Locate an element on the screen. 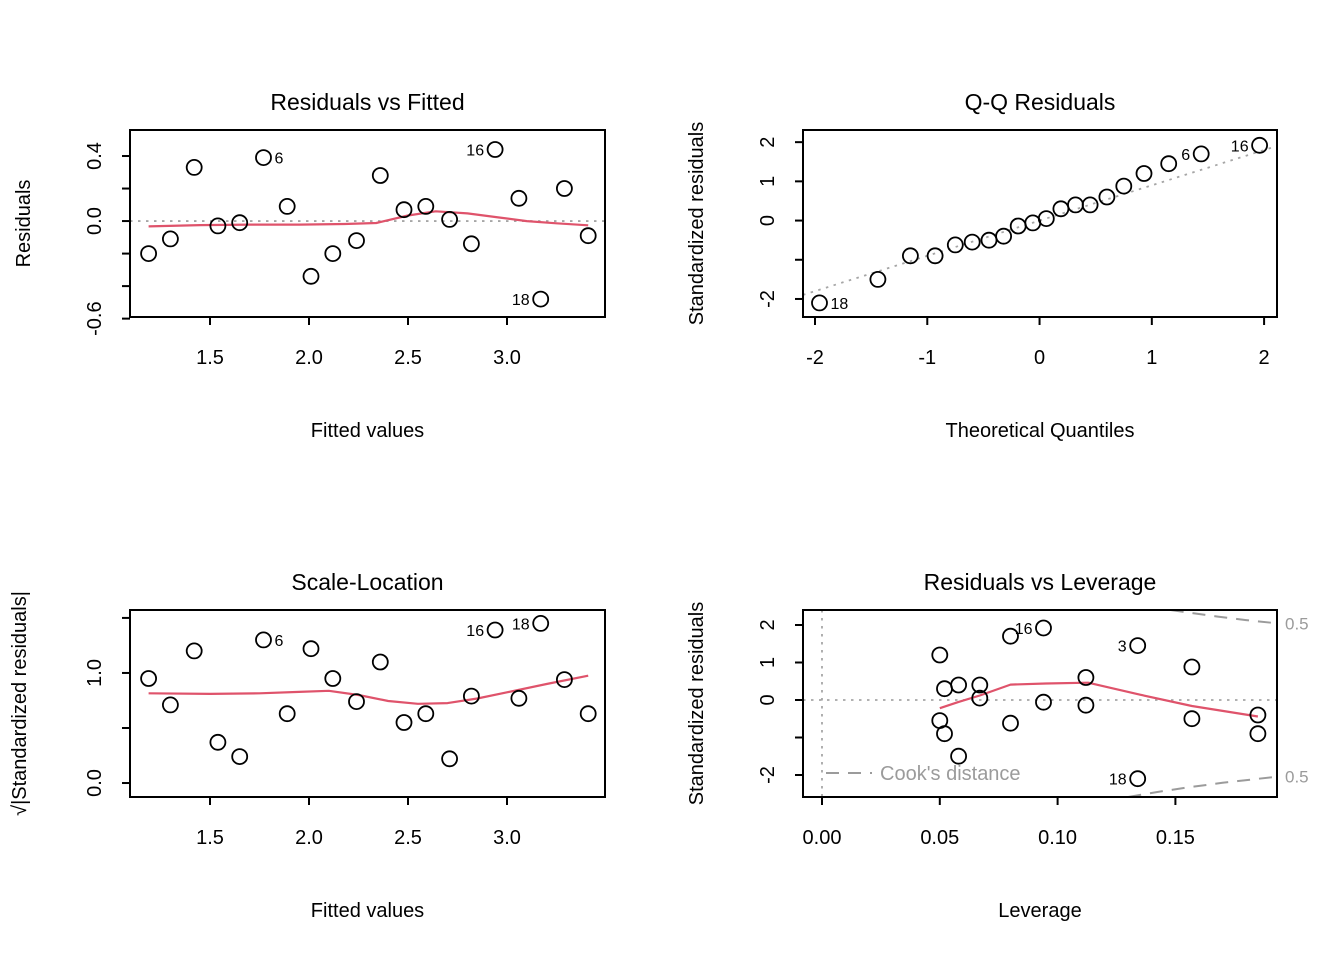  x-tick-label: 0.00 is located at coordinates (822, 838).